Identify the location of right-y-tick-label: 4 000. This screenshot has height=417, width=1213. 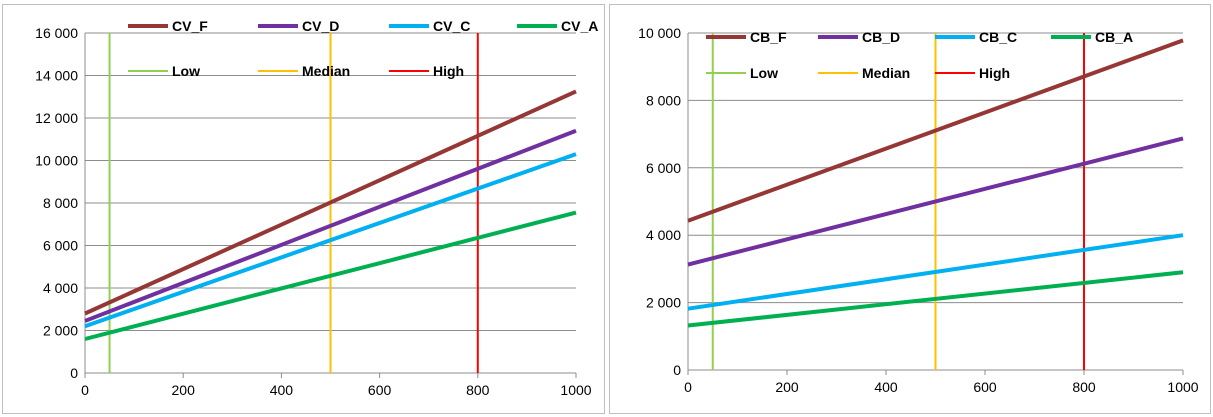
(663, 235).